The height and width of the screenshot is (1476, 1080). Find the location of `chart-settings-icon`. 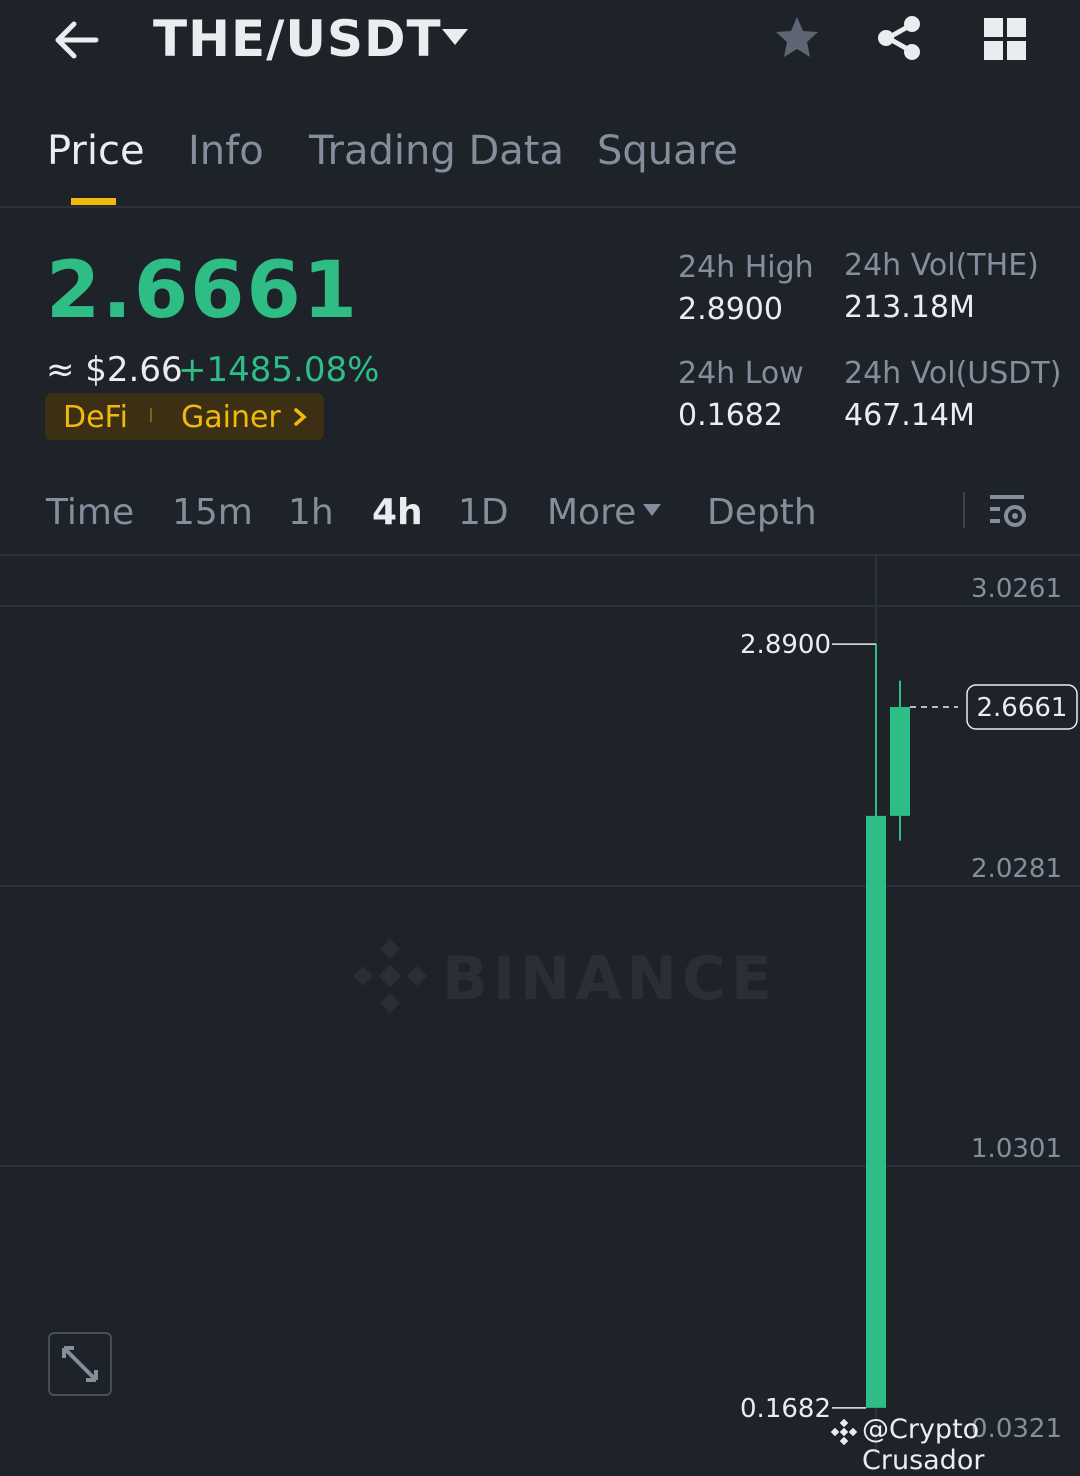

chart-settings-icon is located at coordinates (1007, 511).